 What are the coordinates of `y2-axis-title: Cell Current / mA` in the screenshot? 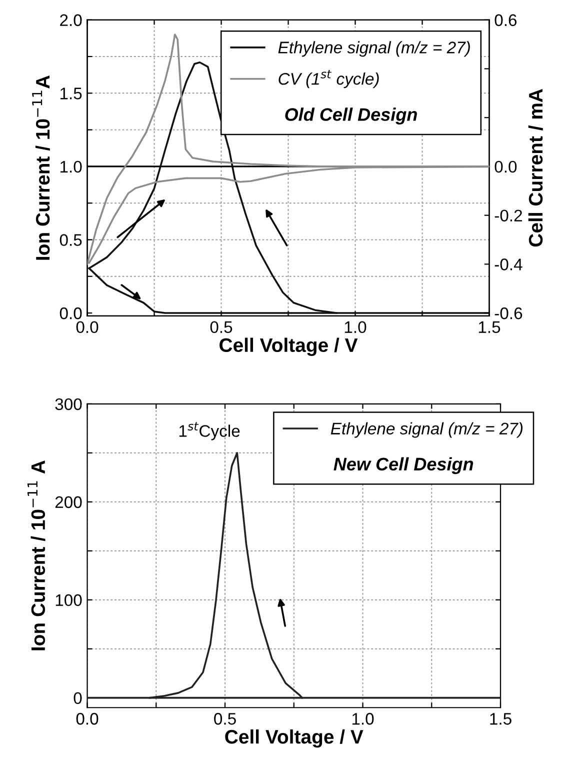 It's located at (535, 168).